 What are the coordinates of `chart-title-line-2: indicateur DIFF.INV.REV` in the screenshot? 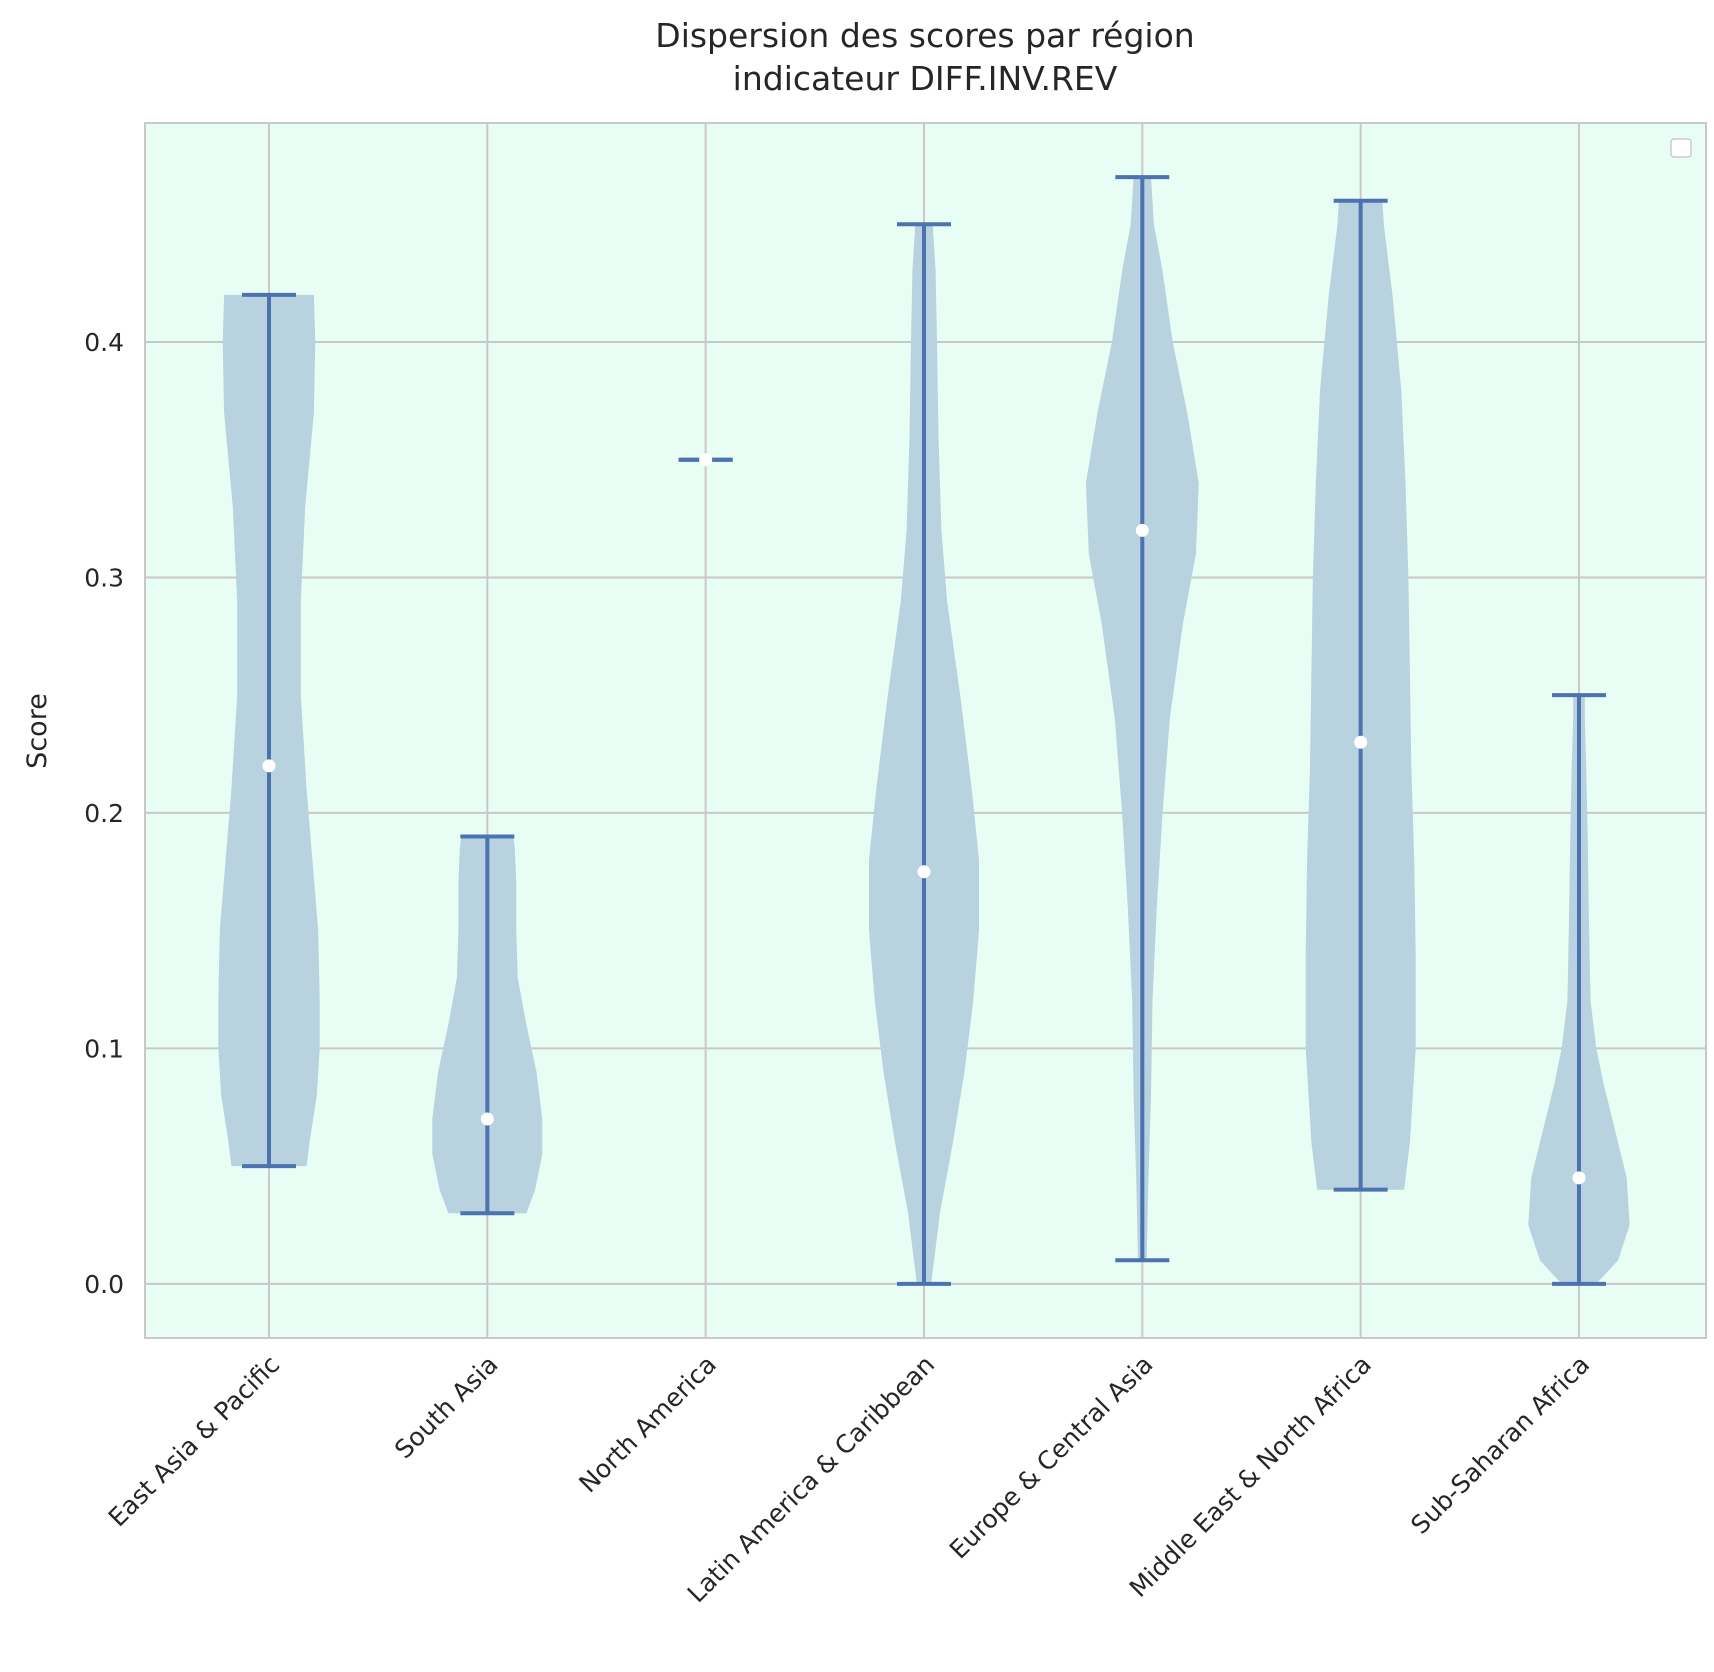 It's located at (925, 78).